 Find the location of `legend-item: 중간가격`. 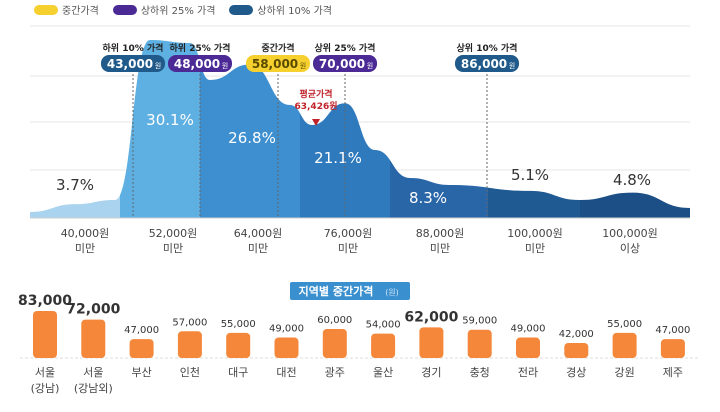

legend-item: 중간가격 is located at coordinates (66, 9).